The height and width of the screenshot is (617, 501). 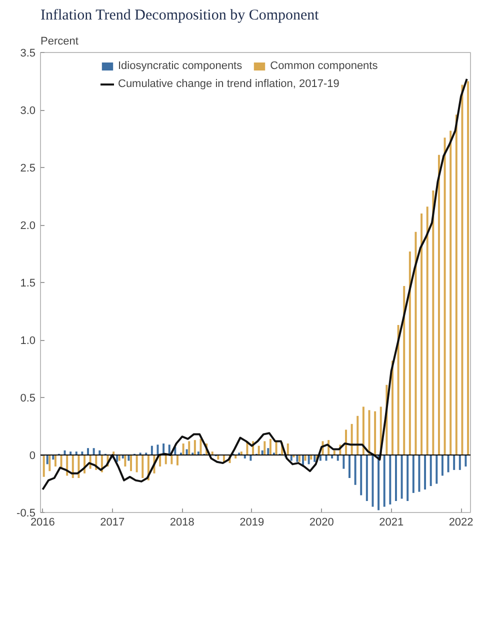 What do you see at coordinates (28, 54) in the screenshot?
I see `y-tick-label: 3.5` at bounding box center [28, 54].